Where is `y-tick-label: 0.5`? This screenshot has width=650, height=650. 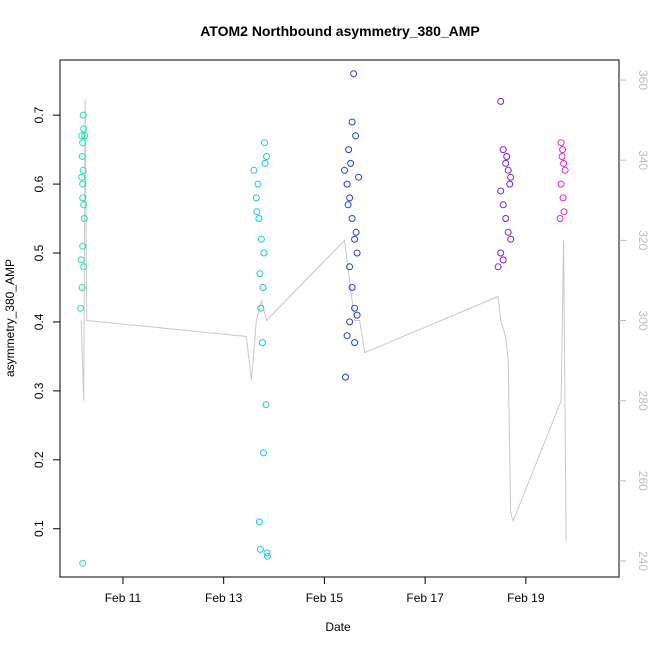 y-tick-label: 0.5 is located at coordinates (39, 252).